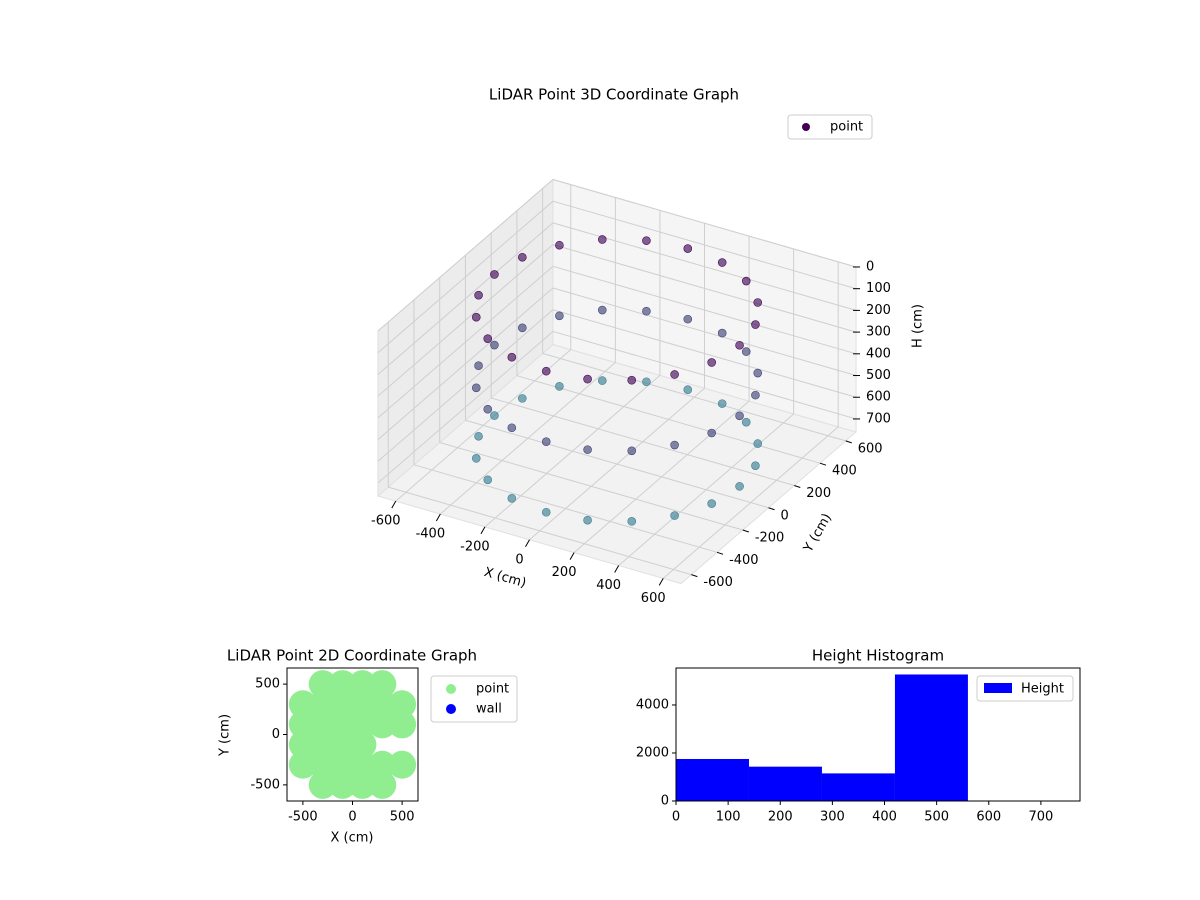 The height and width of the screenshot is (900, 1200). Describe the element at coordinates (878, 656) in the screenshot. I see `chart-title: Height Histogram` at that location.